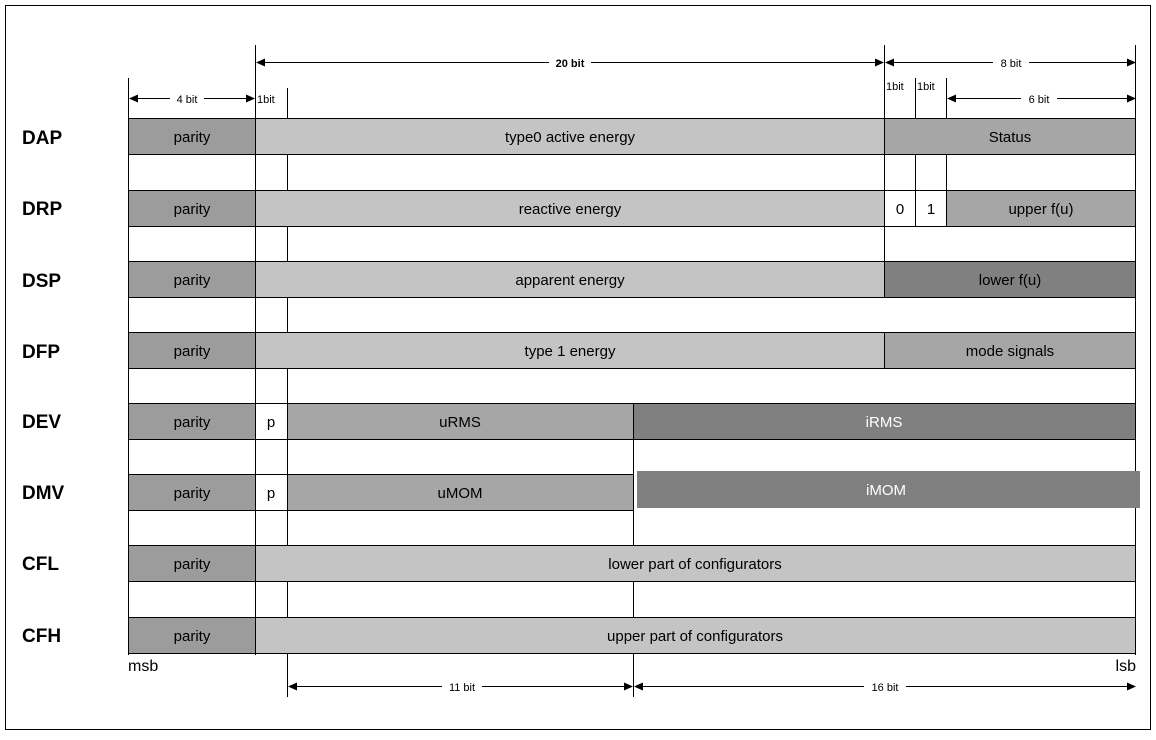  Describe the element at coordinates (42, 209) in the screenshot. I see `register-name: DRP` at that location.